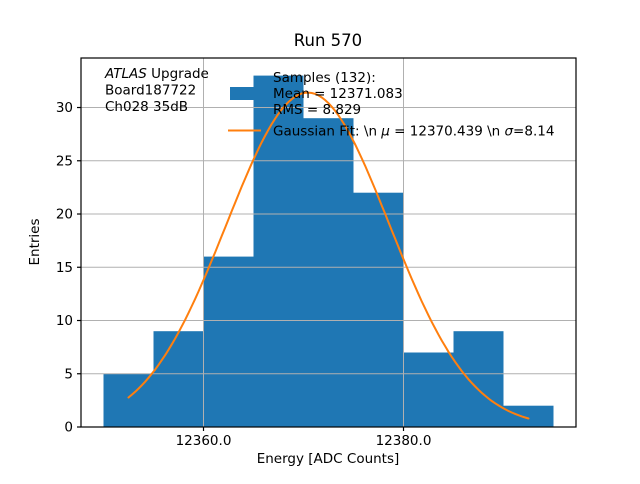 Image resolution: width=640 pixels, height=484 pixels. Describe the element at coordinates (328, 459) in the screenshot. I see `x-axis-label: Energy [ADC Counts]` at that location.